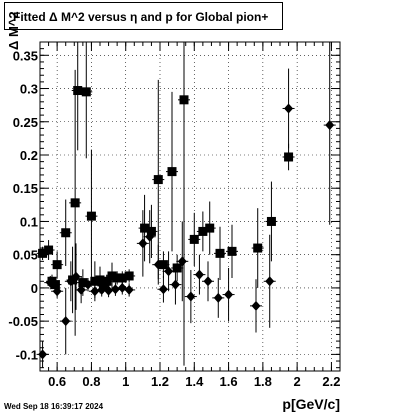 The height and width of the screenshot is (414, 400). Describe the element at coordinates (54, 406) in the screenshot. I see `timestamp: Wed Sep 18 16:39:17 2024` at that location.